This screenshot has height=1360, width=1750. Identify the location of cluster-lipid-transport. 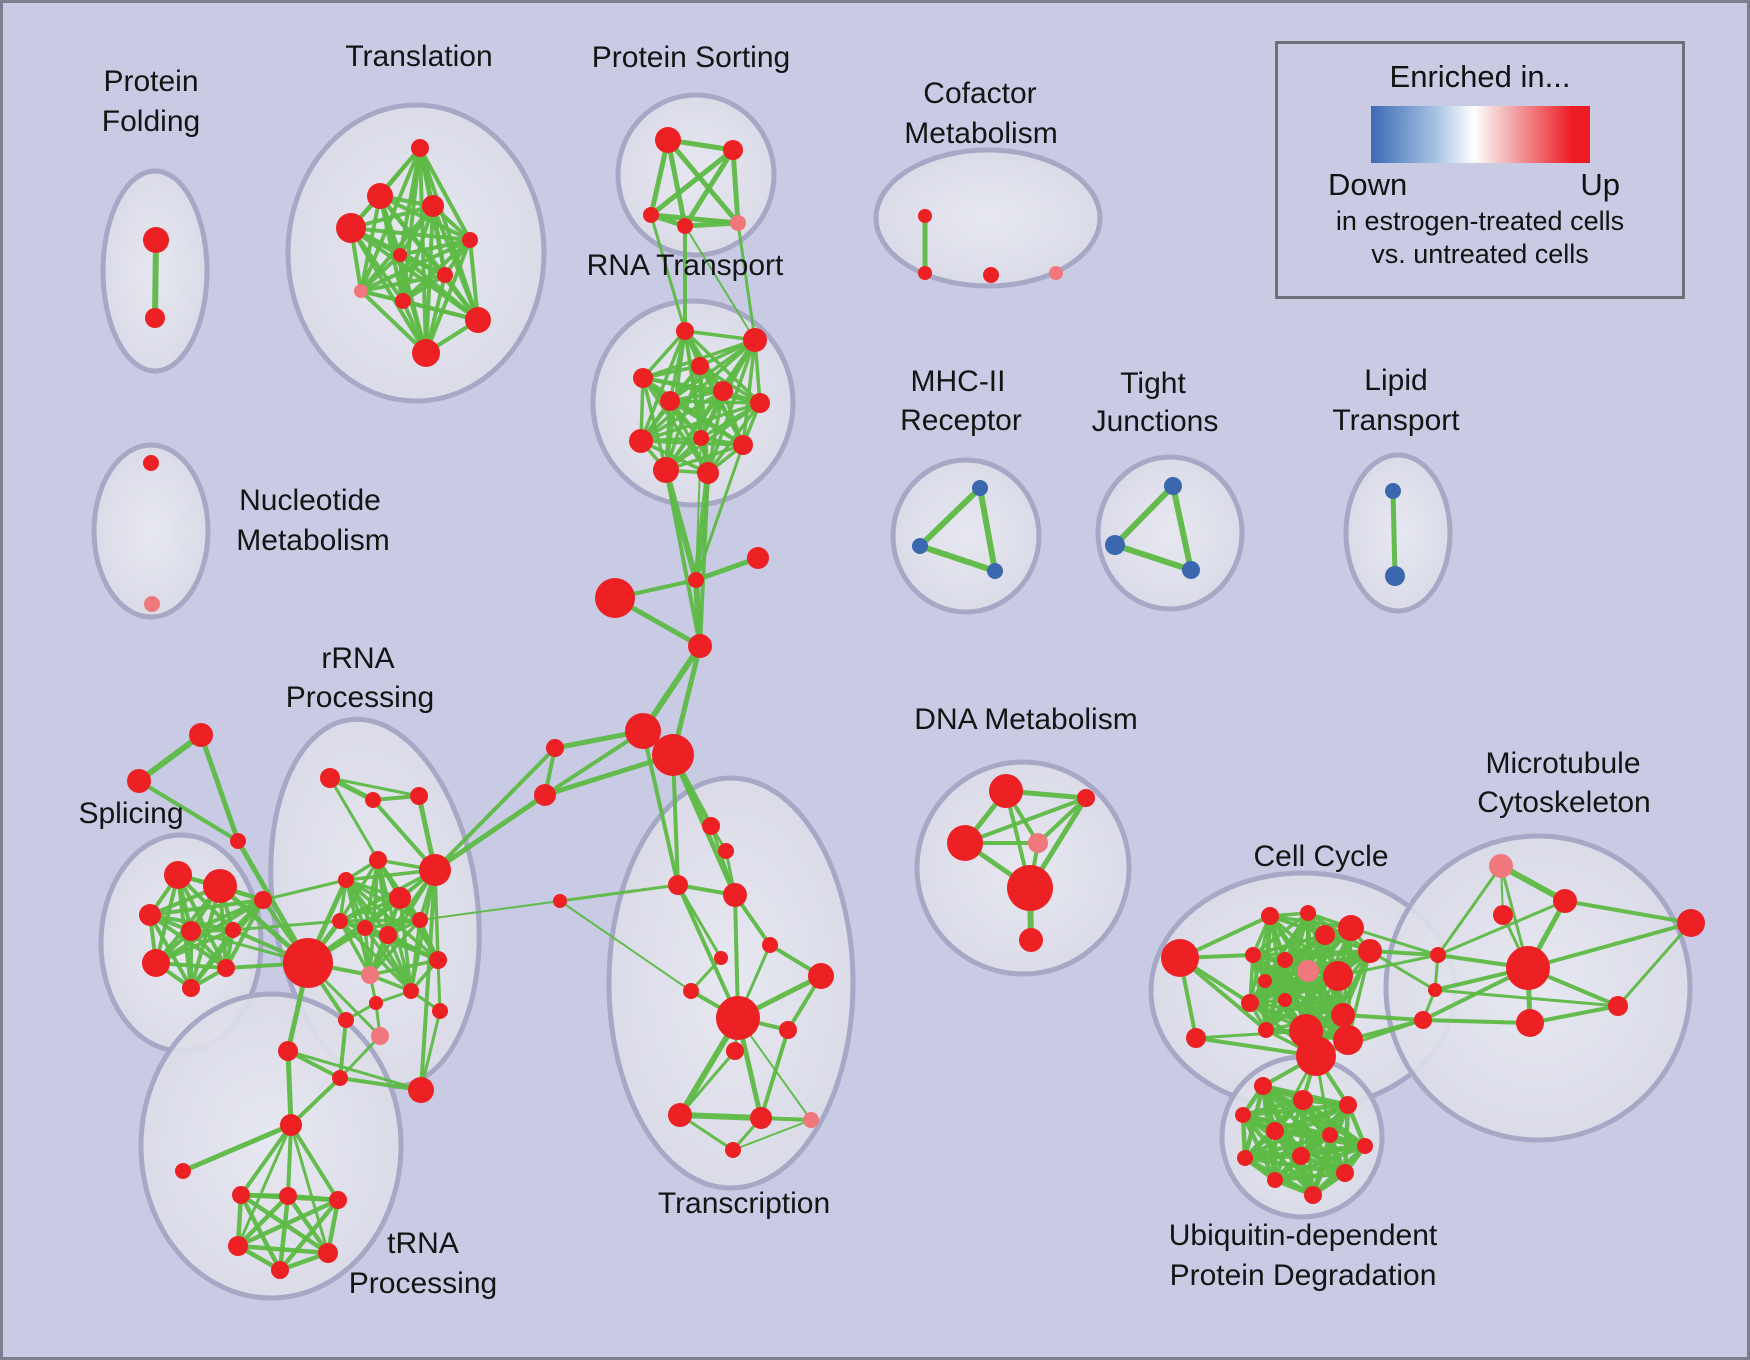
(1398, 533).